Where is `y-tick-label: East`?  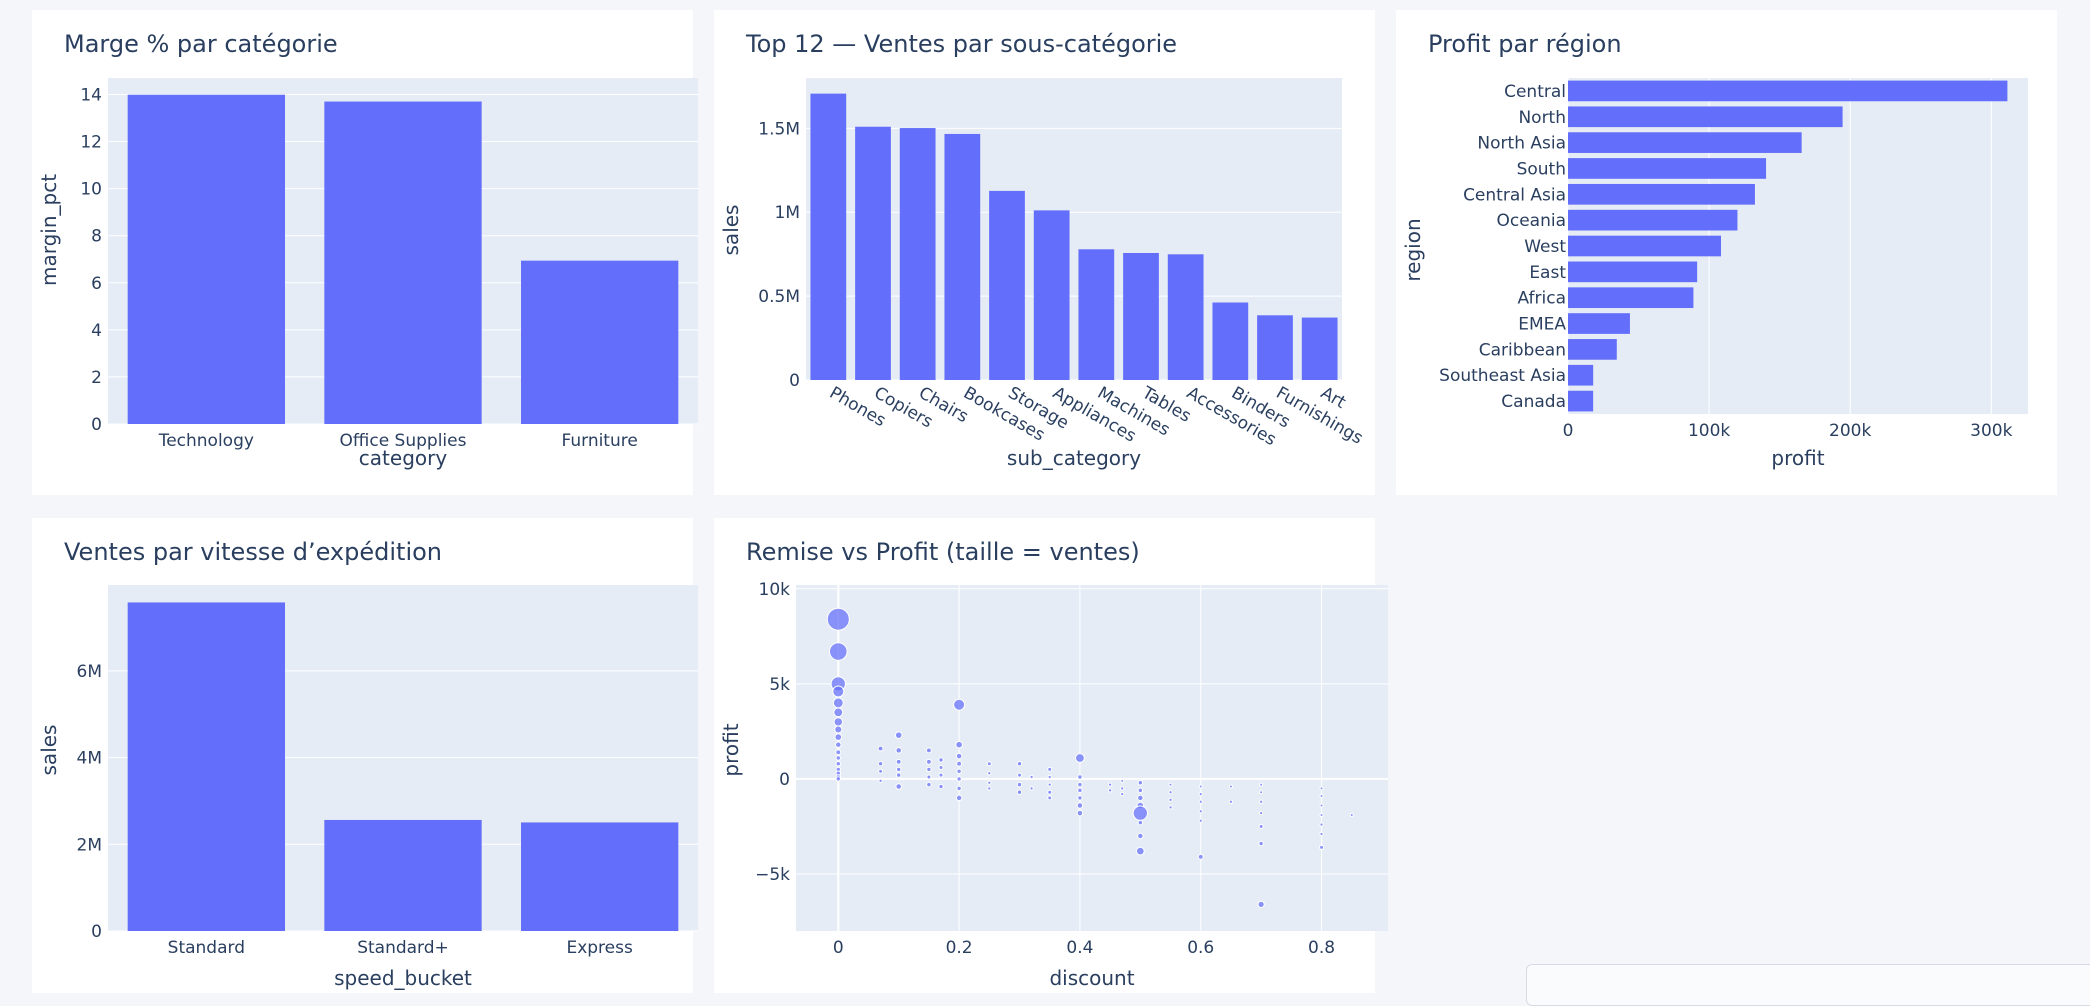
y-tick-label: East is located at coordinates (1547, 273).